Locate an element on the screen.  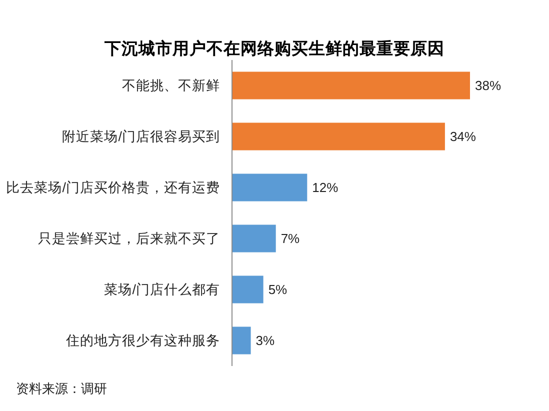
title: 下沉城市用户不在网络购买生鲜的最重要原因 is located at coordinates (274, 49).